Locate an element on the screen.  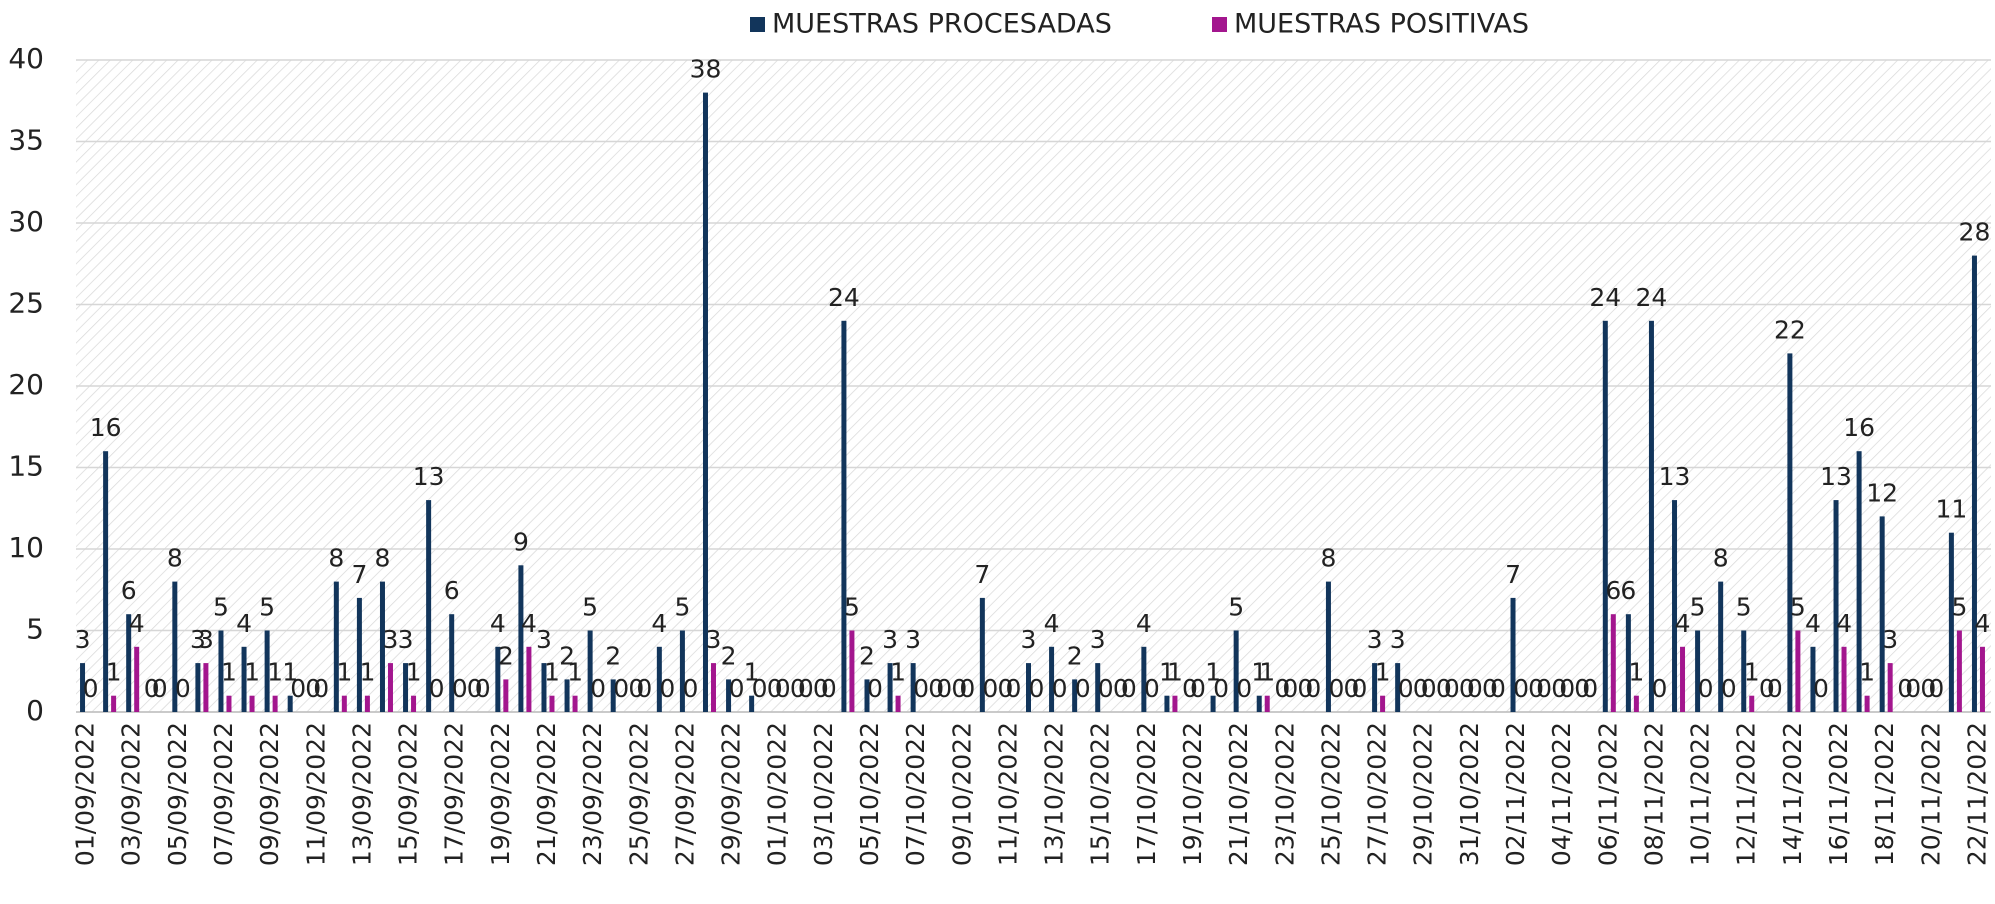
x-tick-label: 09/09/2022 is located at coordinates (269, 794).